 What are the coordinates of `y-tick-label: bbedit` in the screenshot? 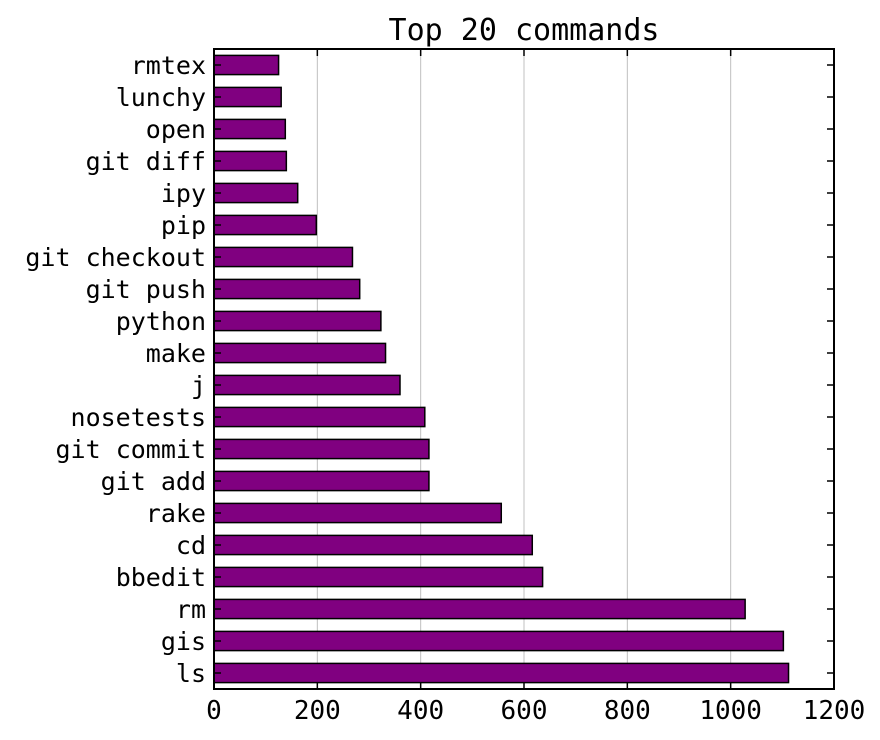 It's located at (161, 577).